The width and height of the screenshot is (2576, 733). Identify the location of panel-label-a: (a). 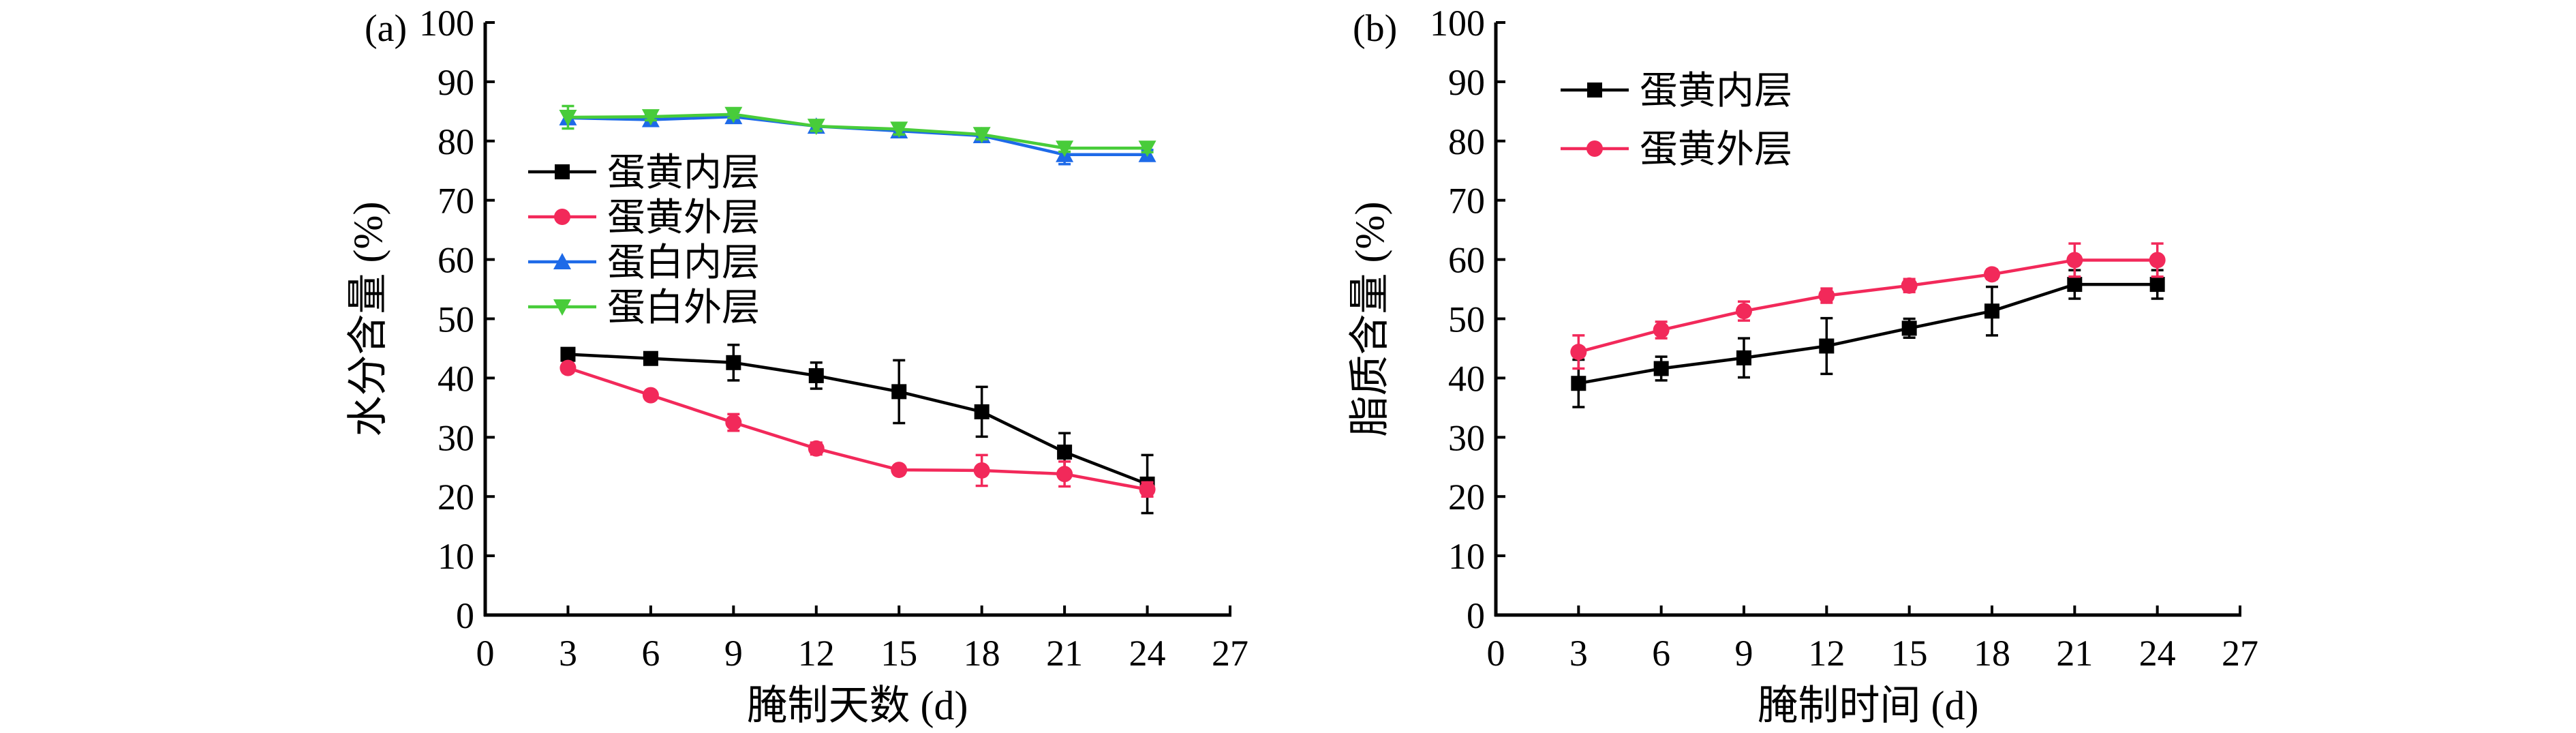
(386, 29).